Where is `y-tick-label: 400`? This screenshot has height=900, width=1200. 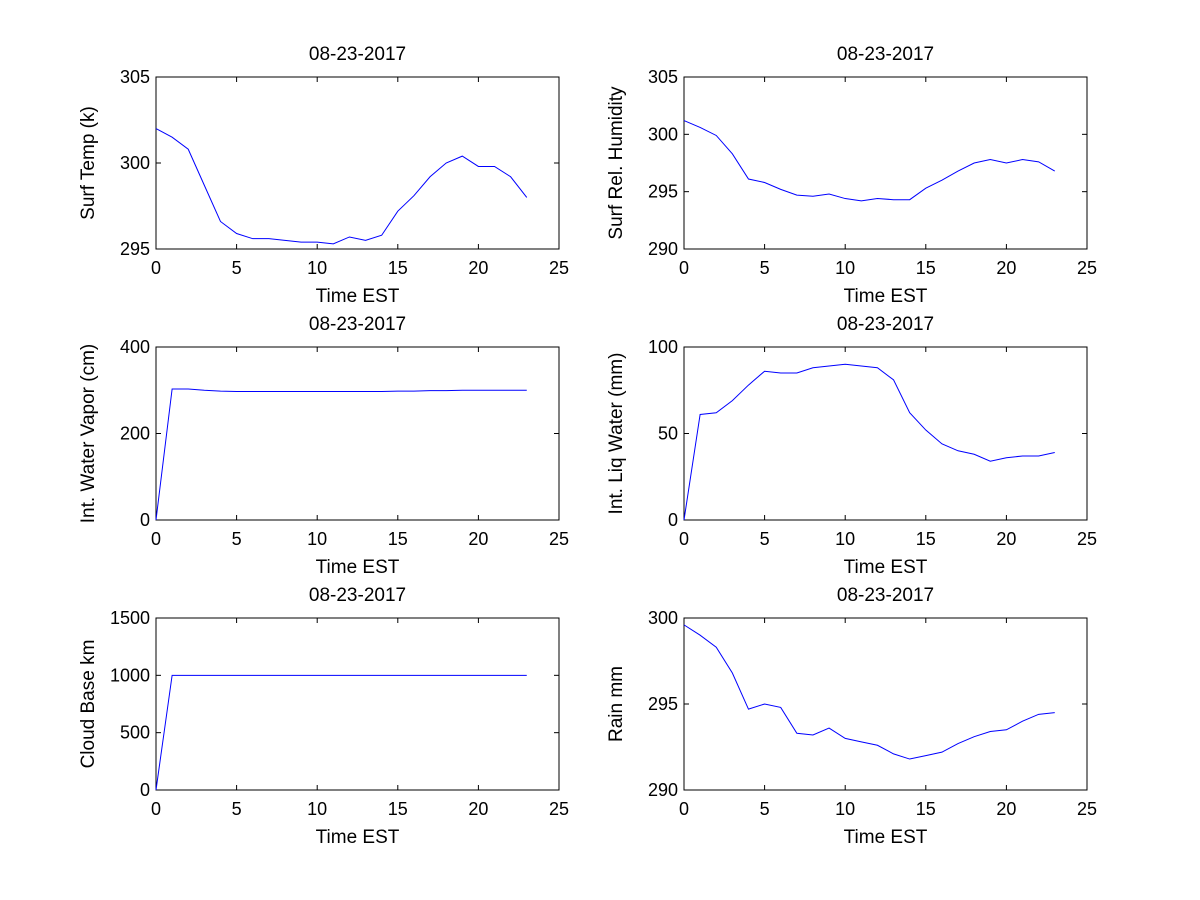 y-tick-label: 400 is located at coordinates (135, 347).